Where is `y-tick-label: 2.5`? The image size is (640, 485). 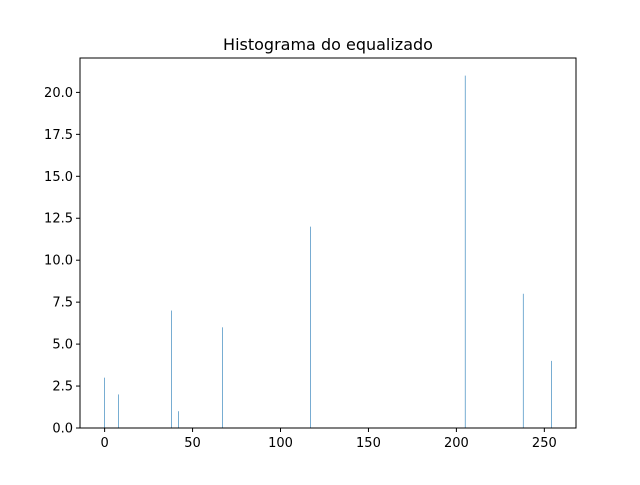
y-tick-label: 2.5 is located at coordinates (62, 387).